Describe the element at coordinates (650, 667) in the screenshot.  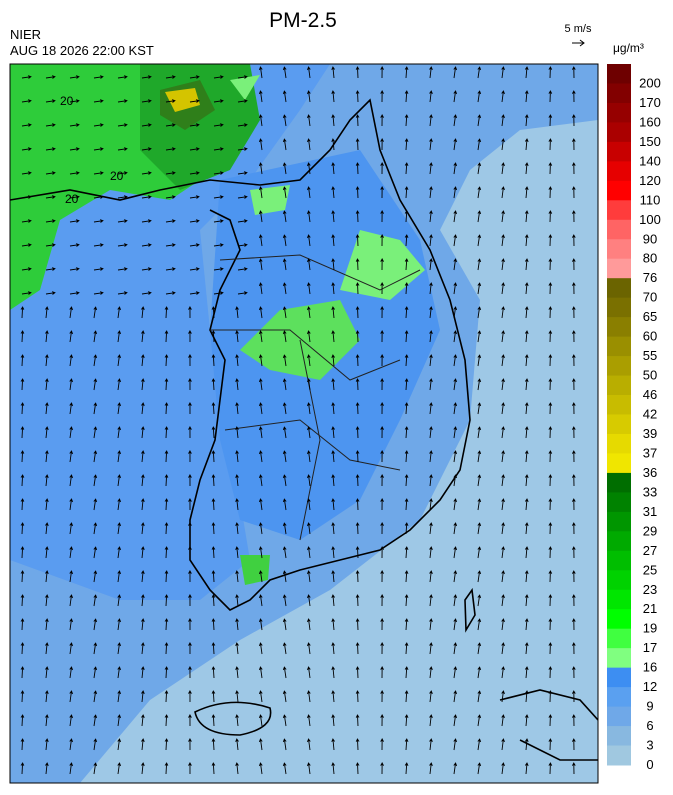
I see `colorbar-label: 16` at that location.